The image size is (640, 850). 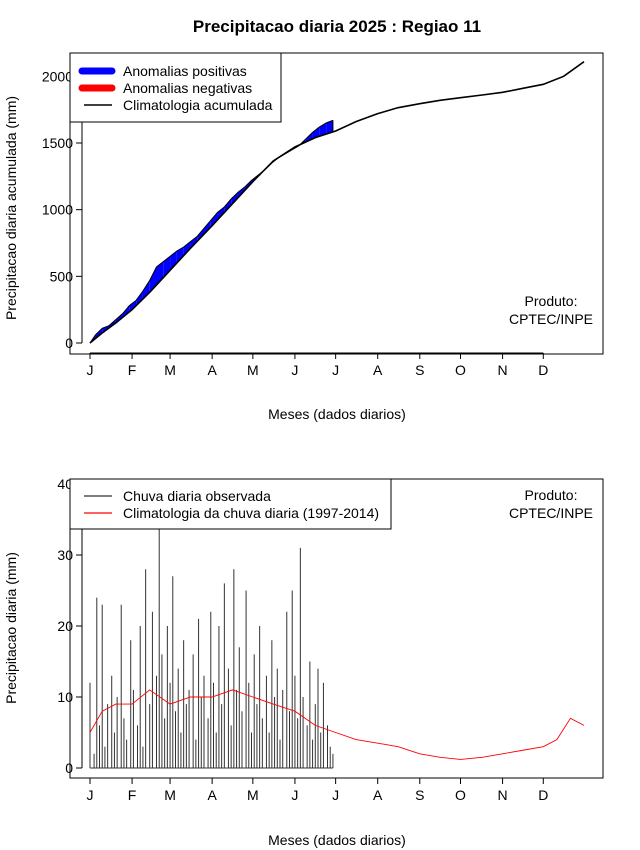 What do you see at coordinates (62, 276) in the screenshot?
I see `cumulative-y-tick-label: 500` at bounding box center [62, 276].